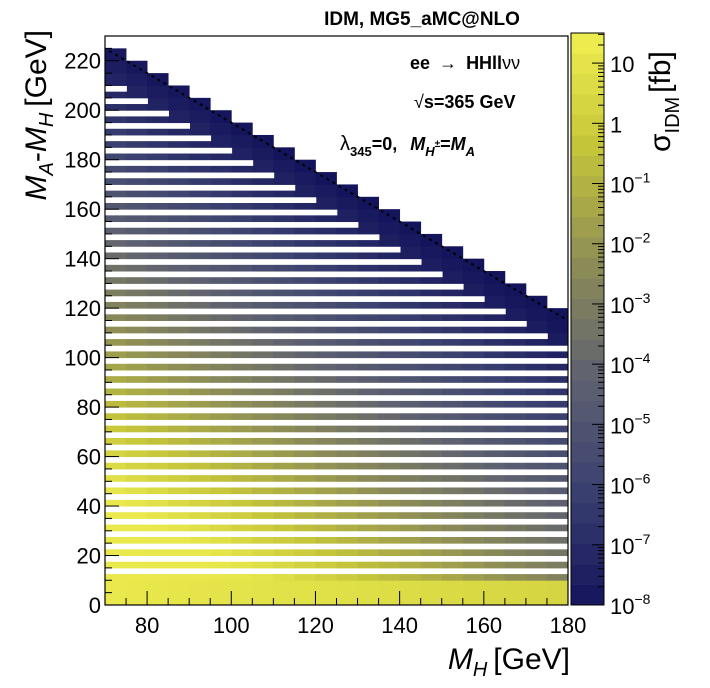 The height and width of the screenshot is (688, 710). What do you see at coordinates (465, 63) in the screenshot?
I see `process-annotation: ee → HHllνν` at bounding box center [465, 63].